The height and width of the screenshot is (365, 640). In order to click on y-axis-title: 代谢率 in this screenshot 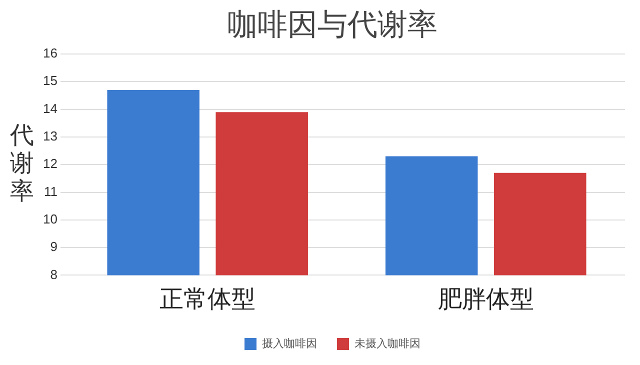, I will do `click(21, 164)`.